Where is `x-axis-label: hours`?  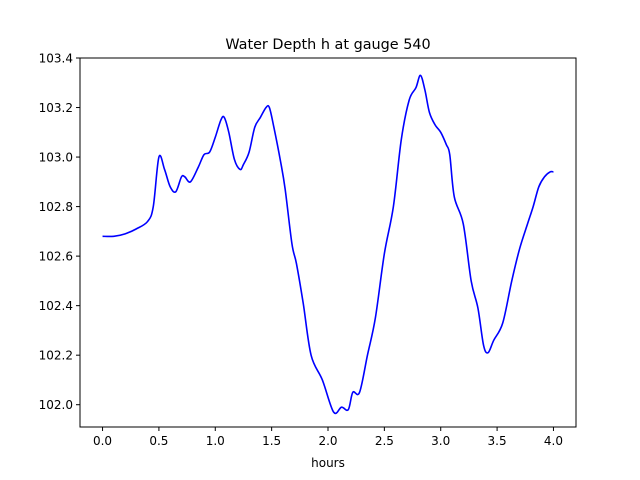 x-axis-label: hours is located at coordinates (328, 463).